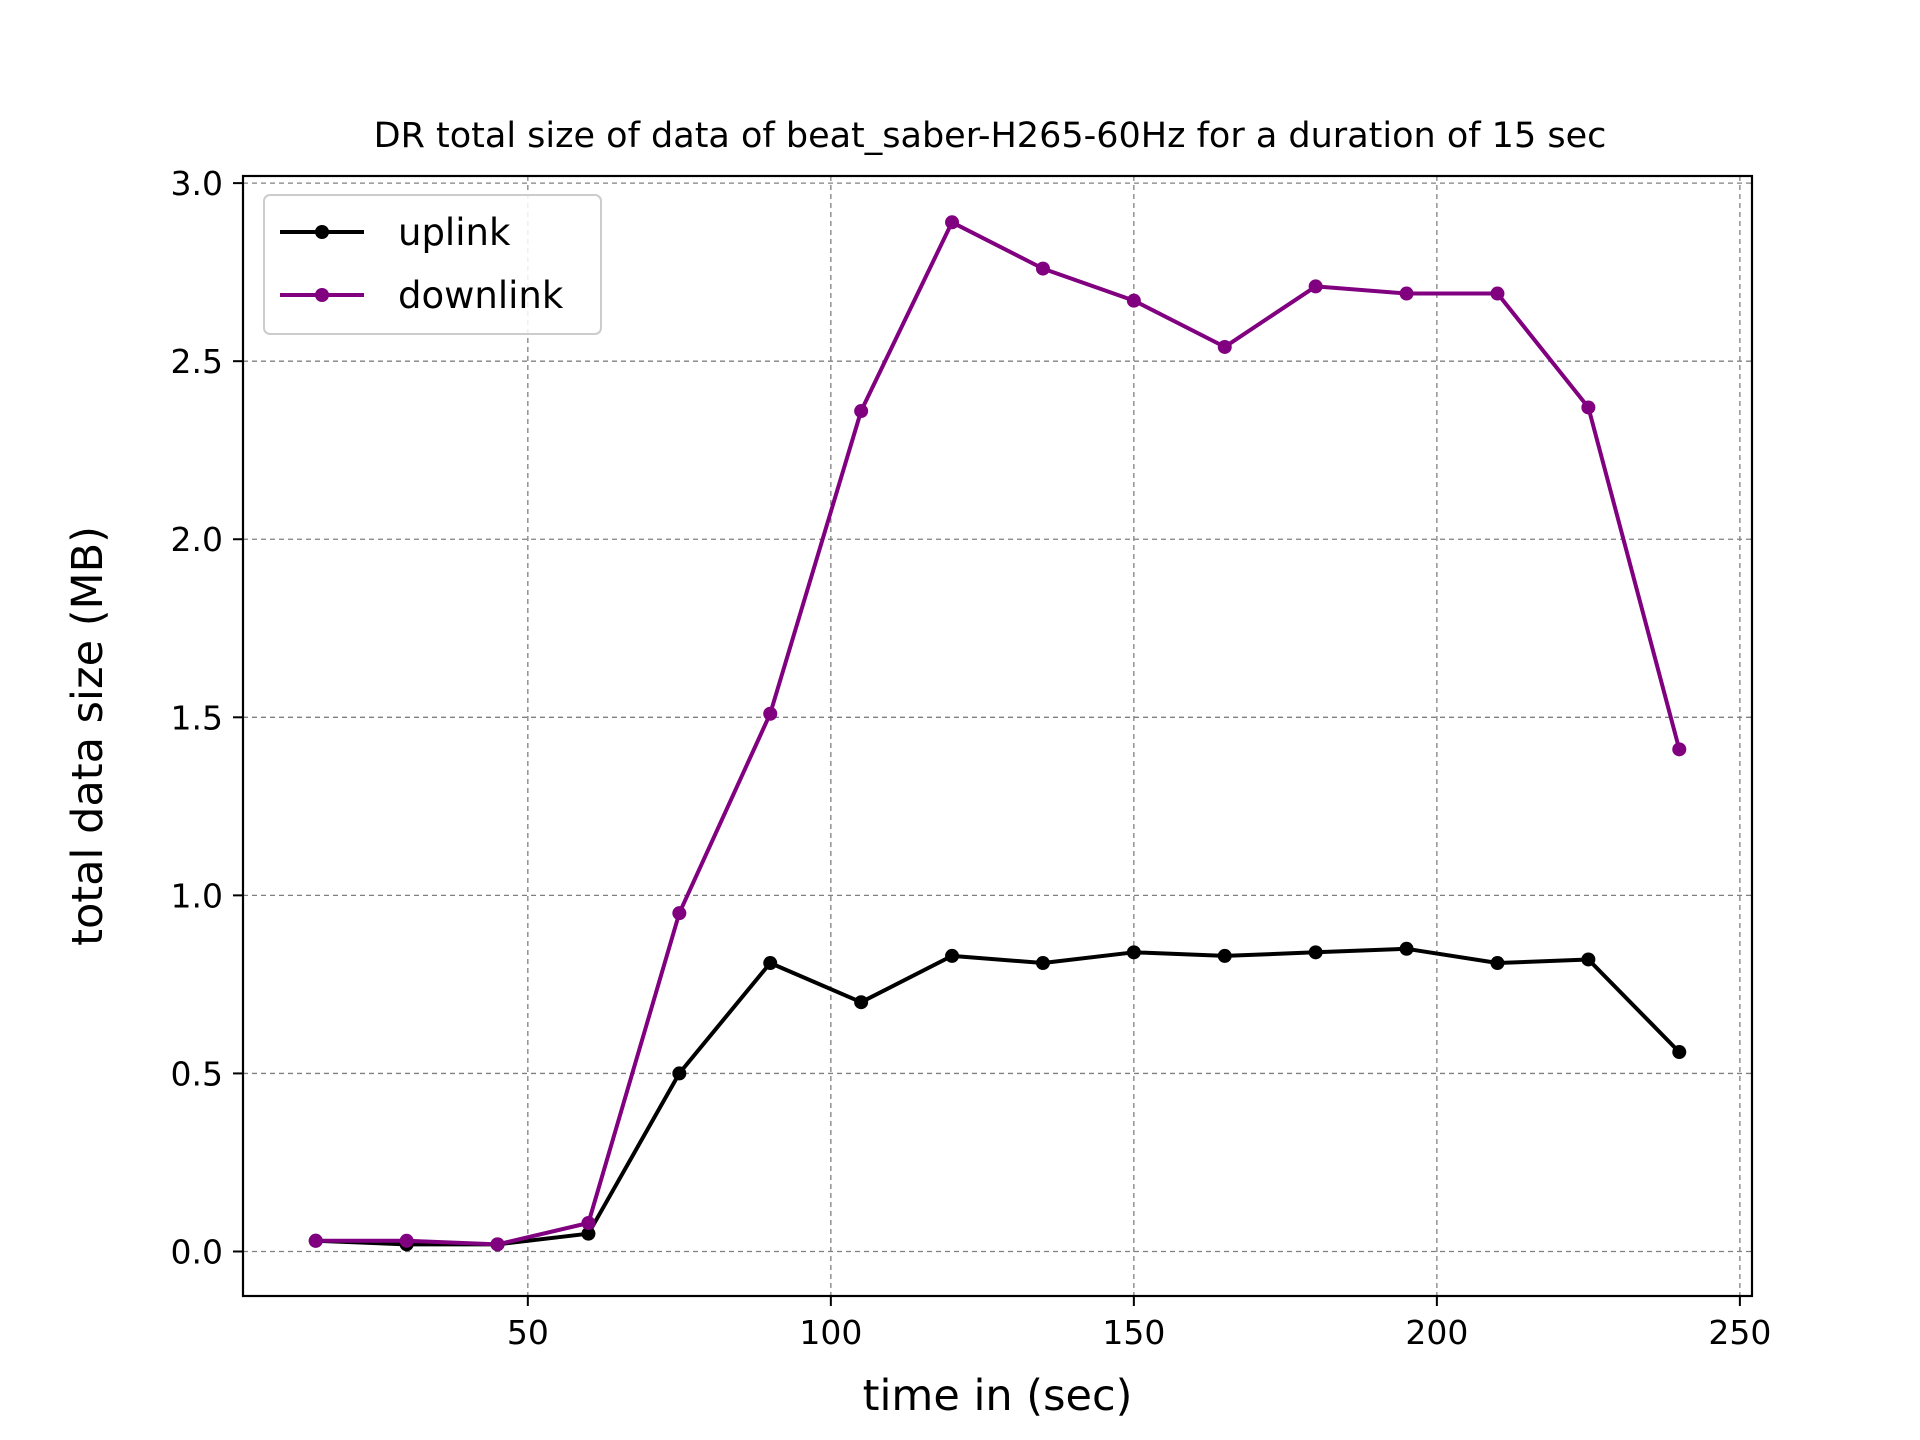 The width and height of the screenshot is (1920, 1440). I want to click on y-tick-label: 2.0, so click(197, 539).